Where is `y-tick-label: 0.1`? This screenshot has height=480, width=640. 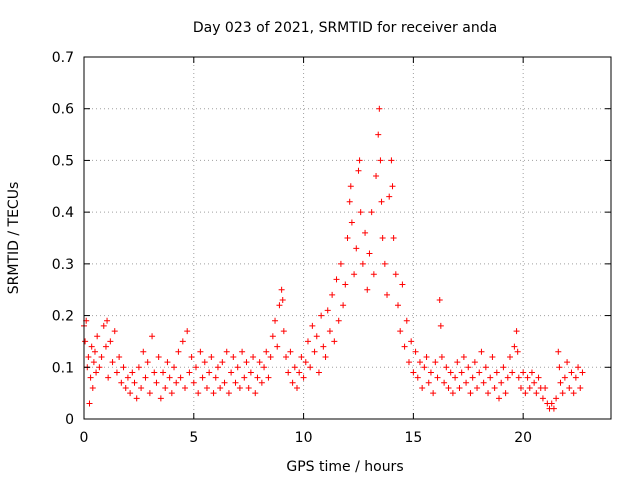
y-tick-label: 0.1 is located at coordinates (63, 368).